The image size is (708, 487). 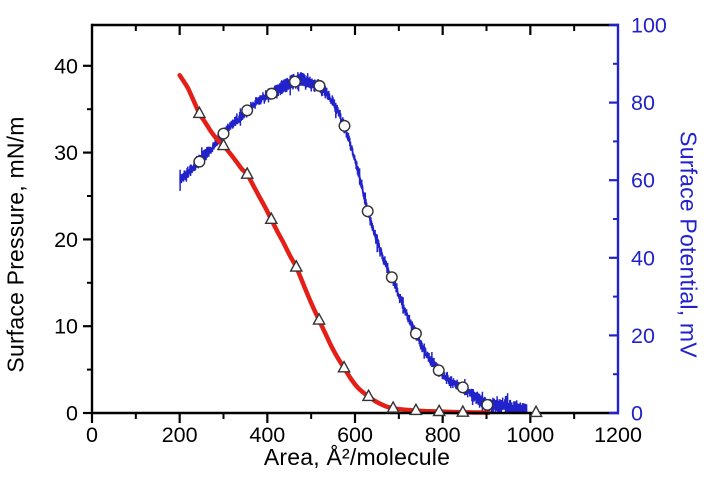 I want to click on svg-text: 1200, so click(x=618, y=435).